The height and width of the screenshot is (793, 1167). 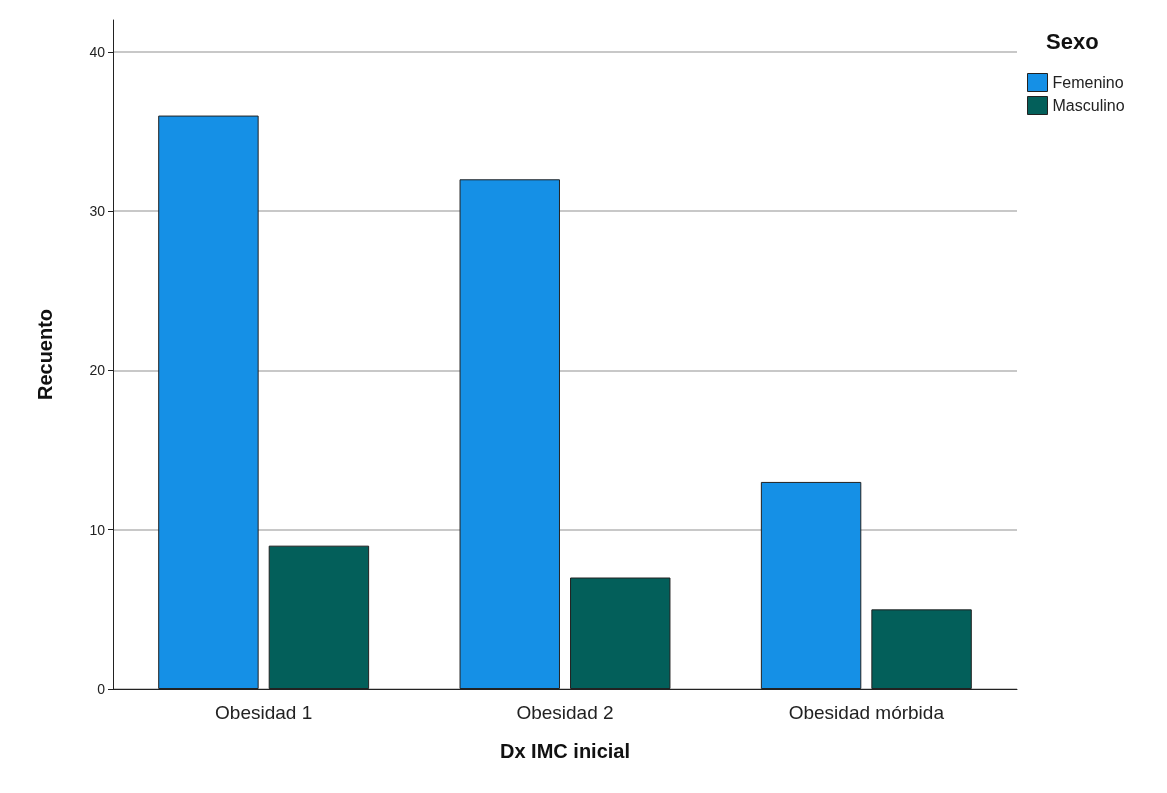 I want to click on y-tick-label: 40, so click(x=97, y=51).